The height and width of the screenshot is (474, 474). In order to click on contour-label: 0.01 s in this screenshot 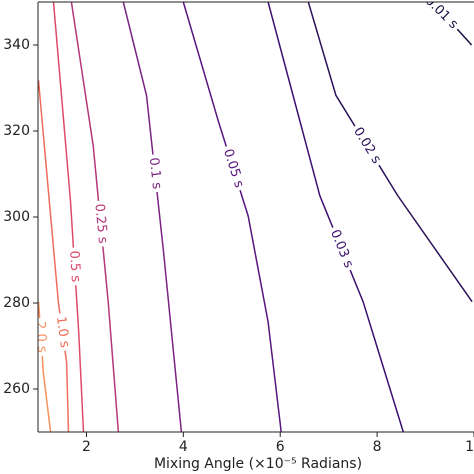, I will do `click(441, 18)`.